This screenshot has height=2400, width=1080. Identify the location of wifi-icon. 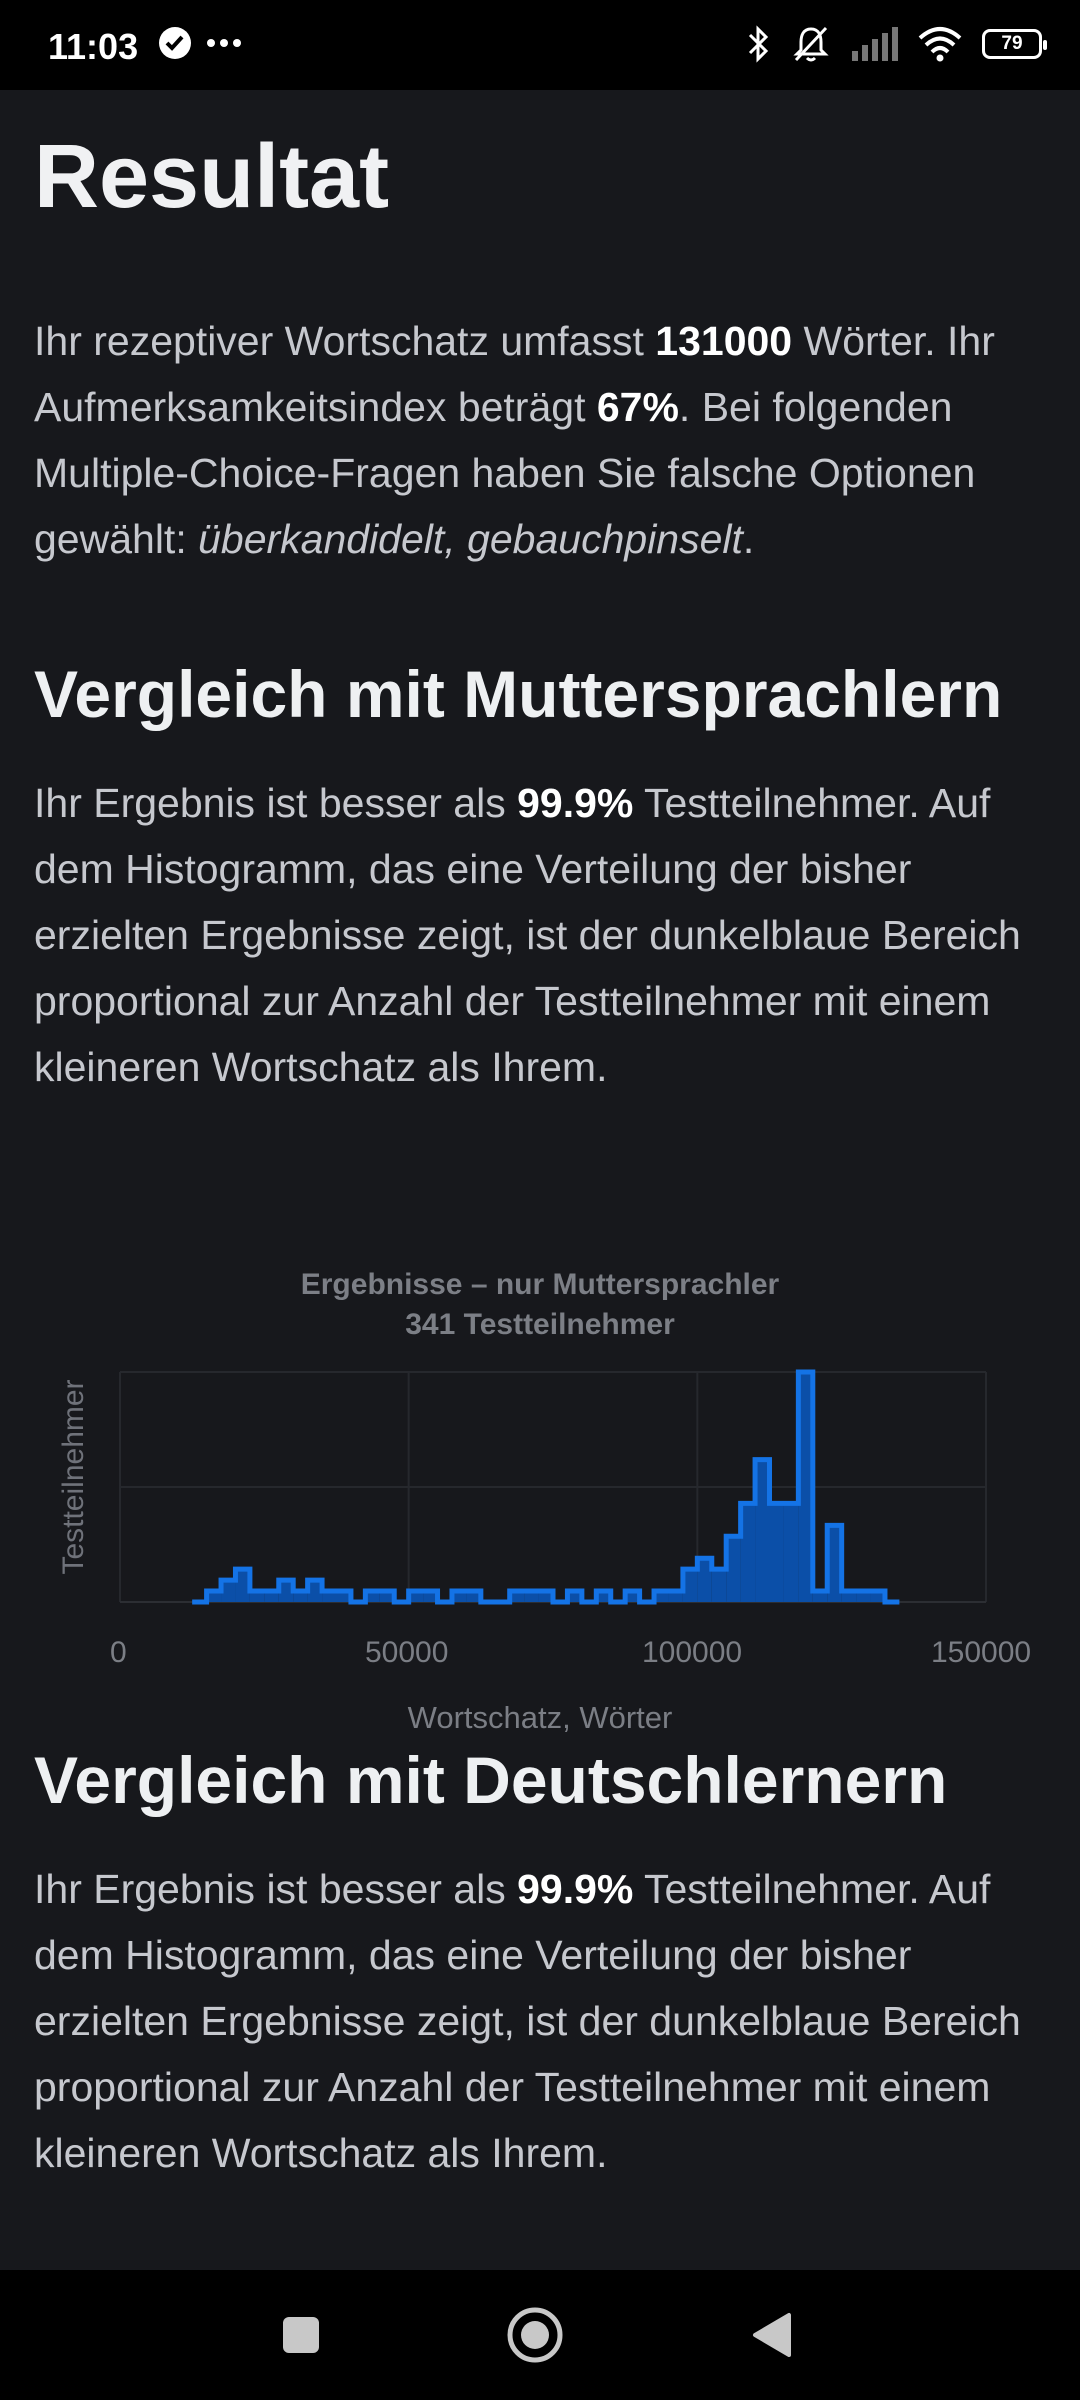
(940, 44).